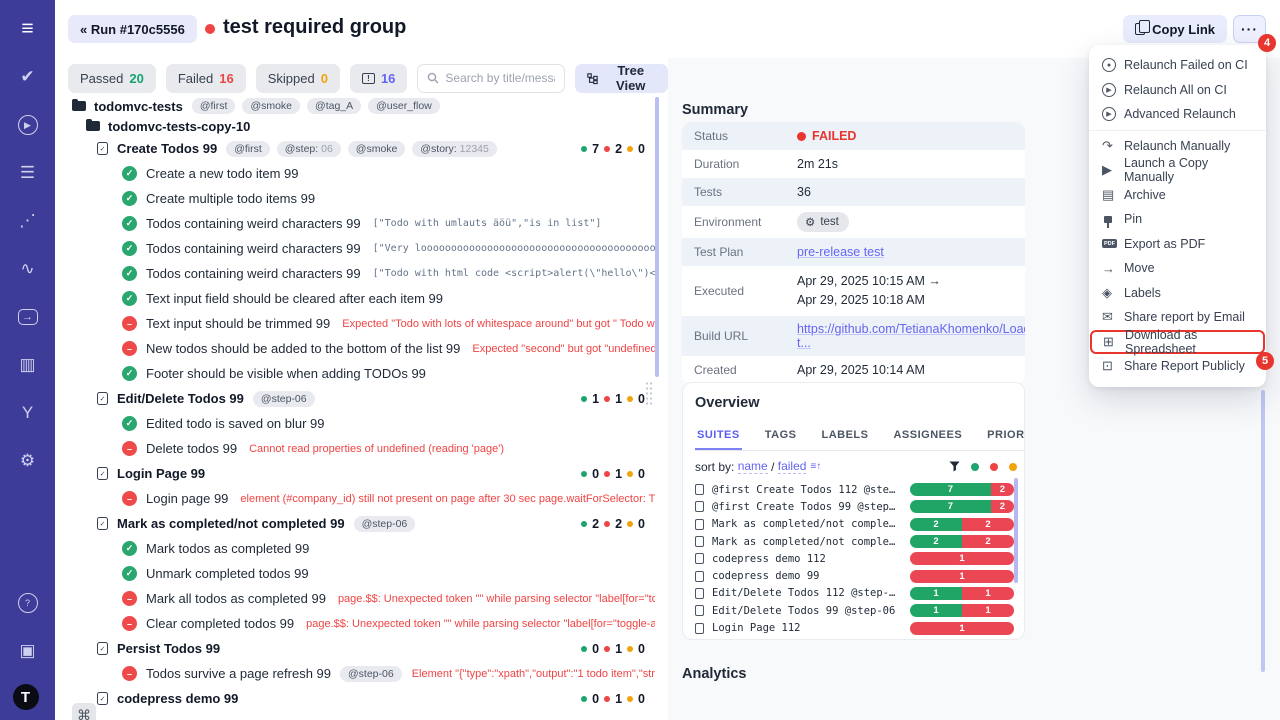 The height and width of the screenshot is (720, 1280). What do you see at coordinates (28, 603) in the screenshot?
I see `sidebar-help-icon: ?` at bounding box center [28, 603].